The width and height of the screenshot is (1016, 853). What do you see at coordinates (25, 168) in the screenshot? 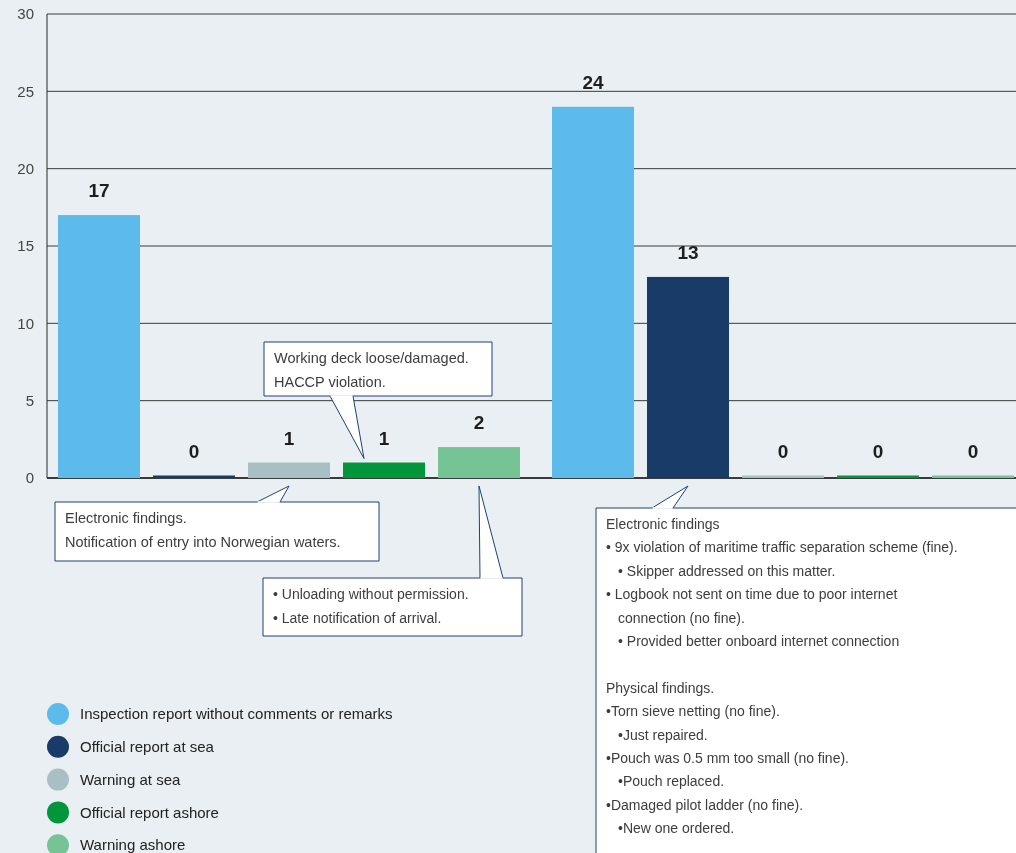
I see `y-tick-label: 20` at bounding box center [25, 168].